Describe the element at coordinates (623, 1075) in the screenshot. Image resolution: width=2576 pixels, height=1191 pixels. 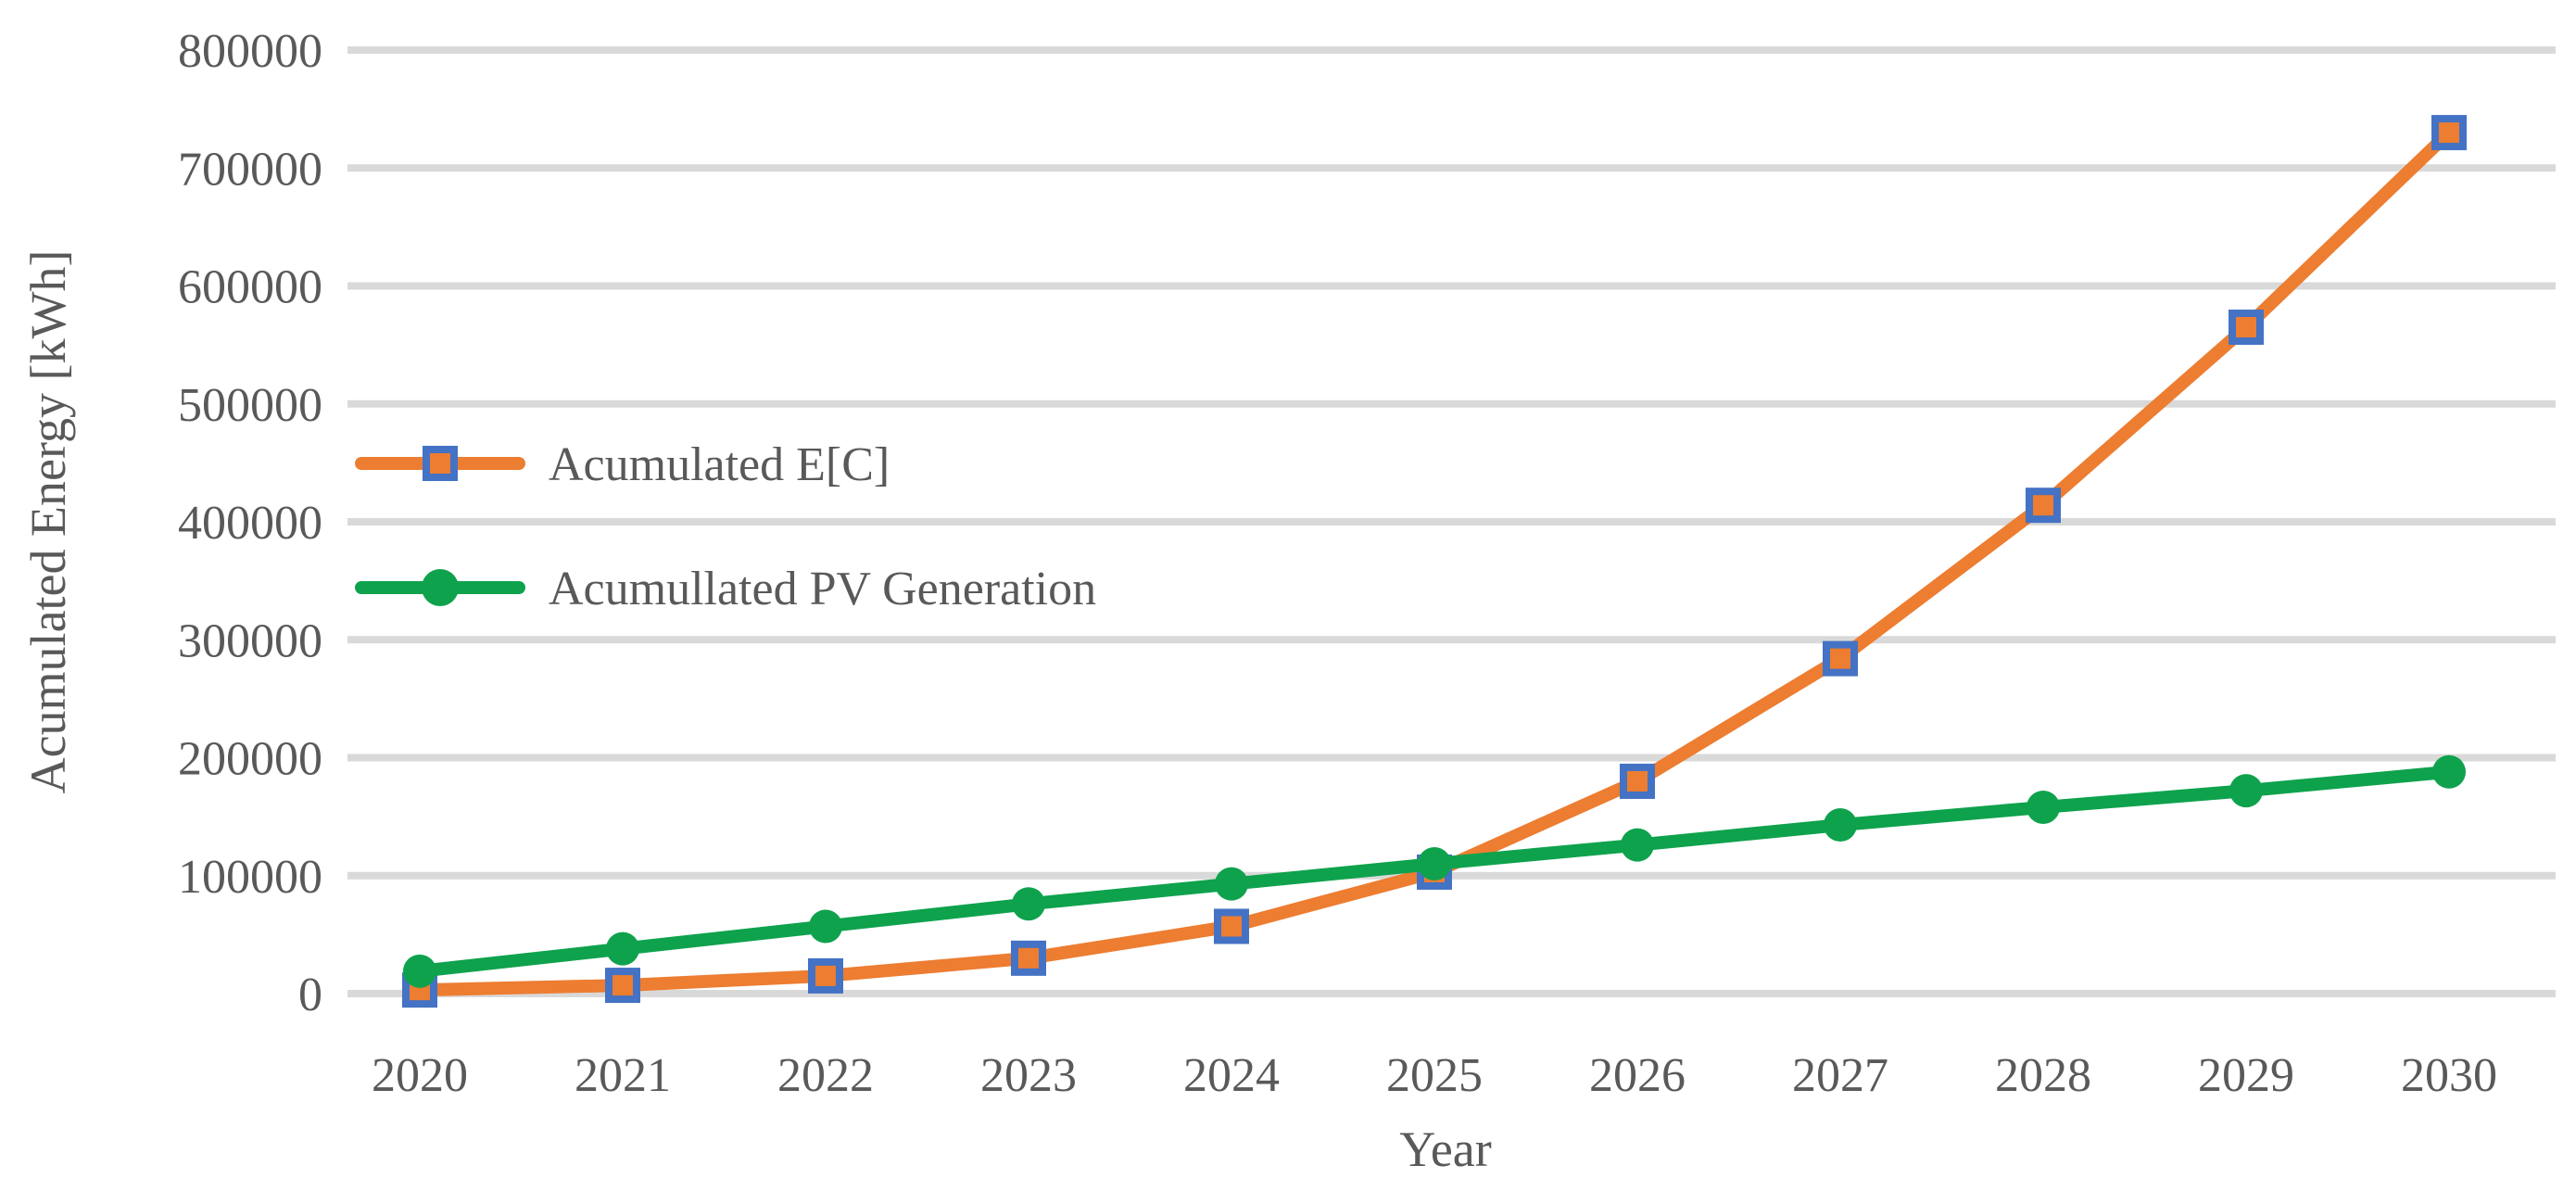
I see `x-tick-label: 2021` at that location.